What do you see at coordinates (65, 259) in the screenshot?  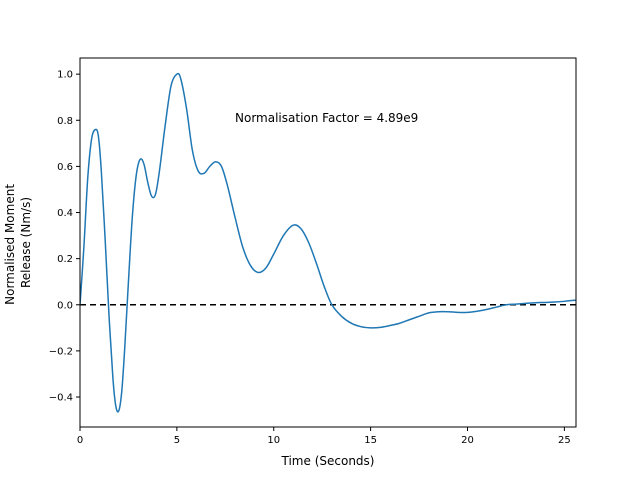 I see `y-tick-label: 0.2` at bounding box center [65, 259].